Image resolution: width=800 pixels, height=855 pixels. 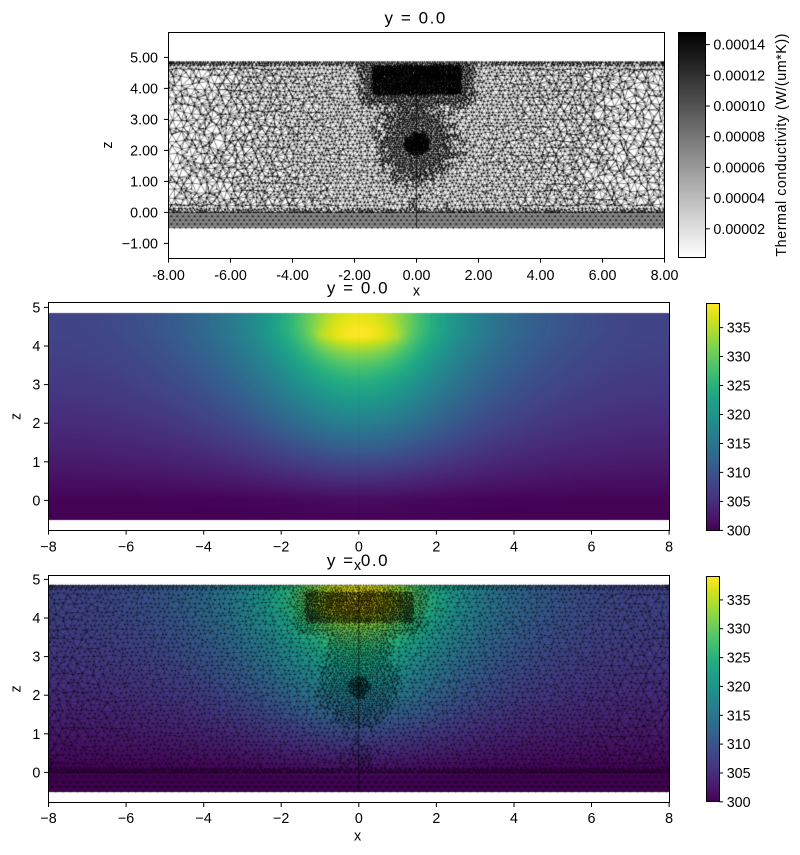 I want to click on svg-text: 0.00012, so click(x=739, y=76).